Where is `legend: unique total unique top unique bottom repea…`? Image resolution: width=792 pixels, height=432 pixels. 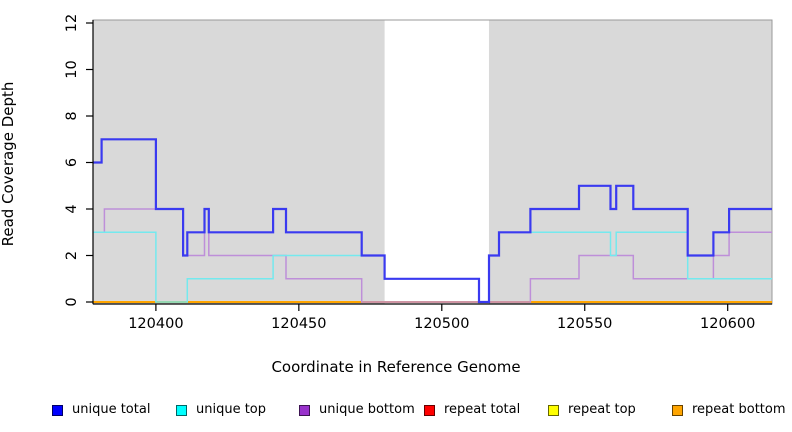
legend: unique total unique top unique bottom repea… is located at coordinates (396, 413).